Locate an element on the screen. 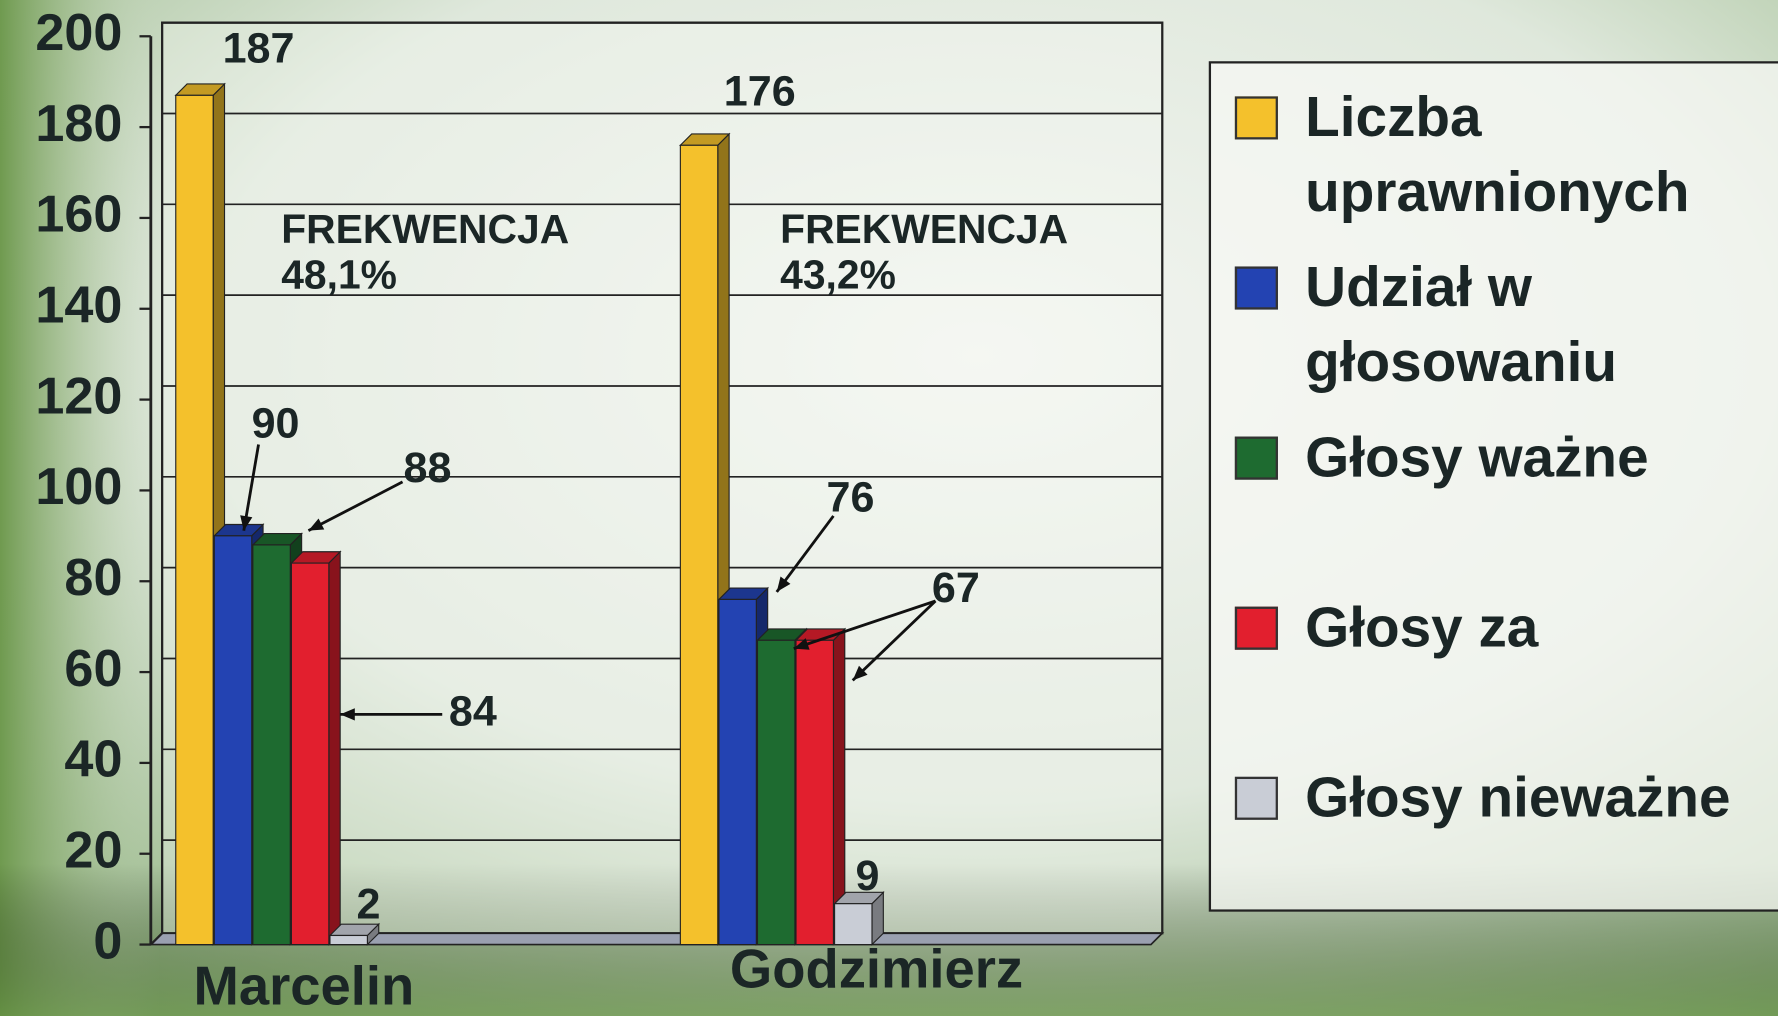 The width and height of the screenshot is (1778, 1016). legend-item: Liczba uprawnionych is located at coordinates (1493, 154).